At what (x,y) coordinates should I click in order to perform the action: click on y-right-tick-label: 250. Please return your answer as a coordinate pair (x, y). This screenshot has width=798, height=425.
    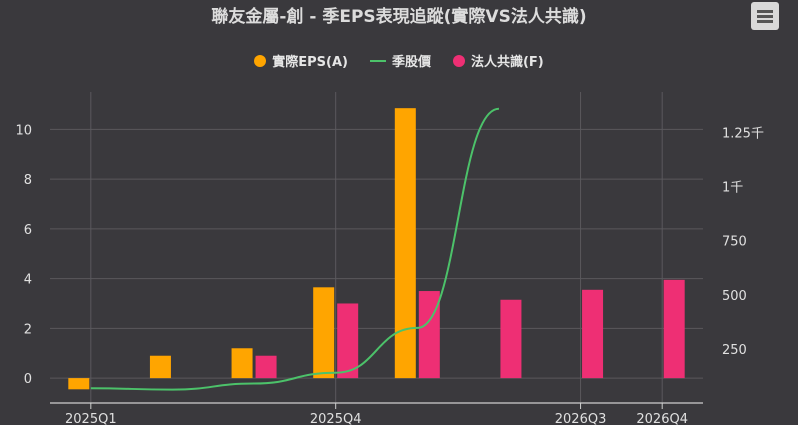
    Looking at the image, I should click on (734, 350).